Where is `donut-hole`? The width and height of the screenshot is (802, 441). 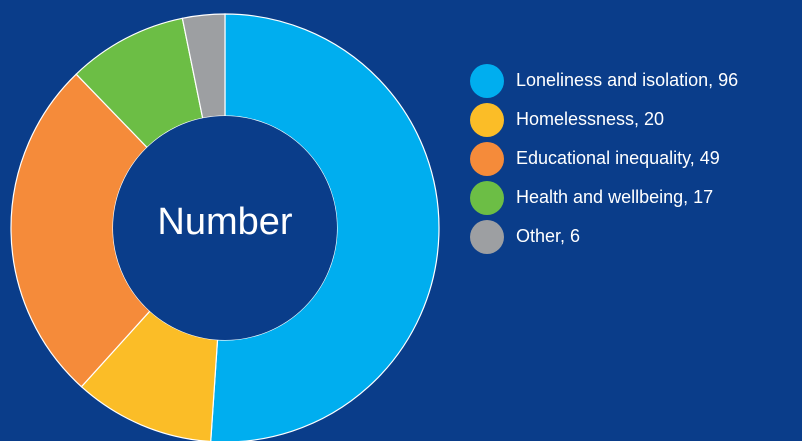 donut-hole is located at coordinates (225, 228).